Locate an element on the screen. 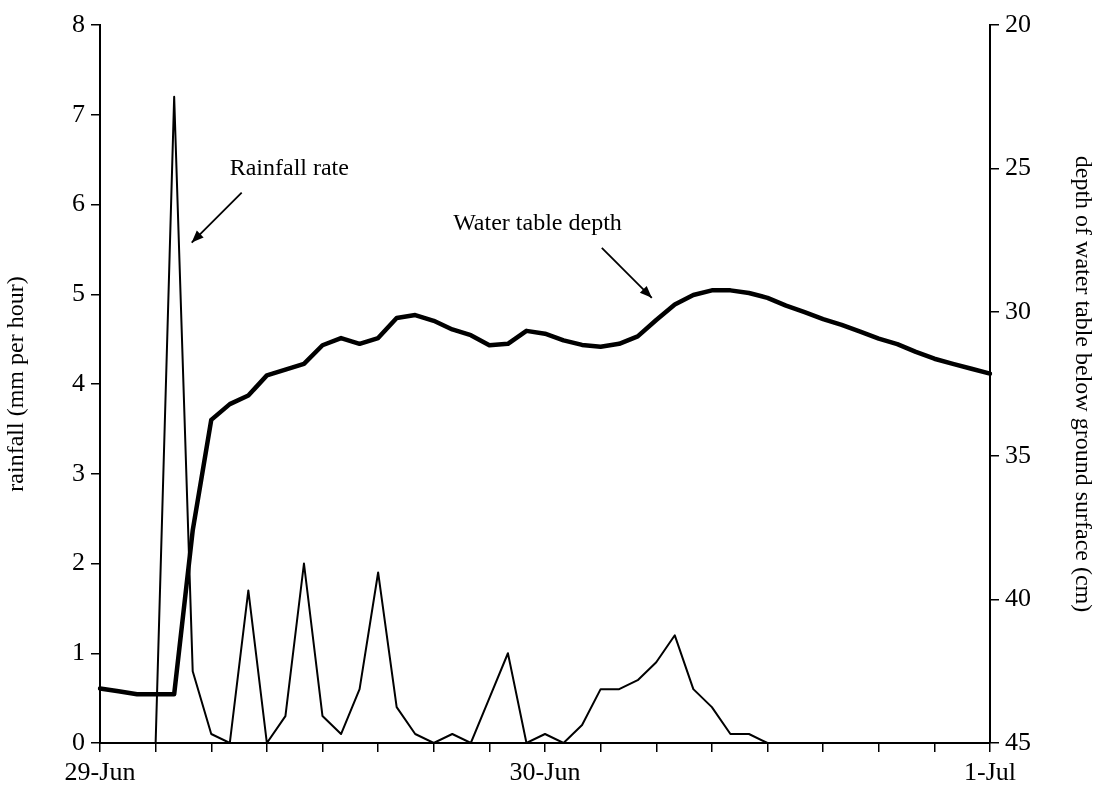  y-tick-label: 7 is located at coordinates (78, 113).